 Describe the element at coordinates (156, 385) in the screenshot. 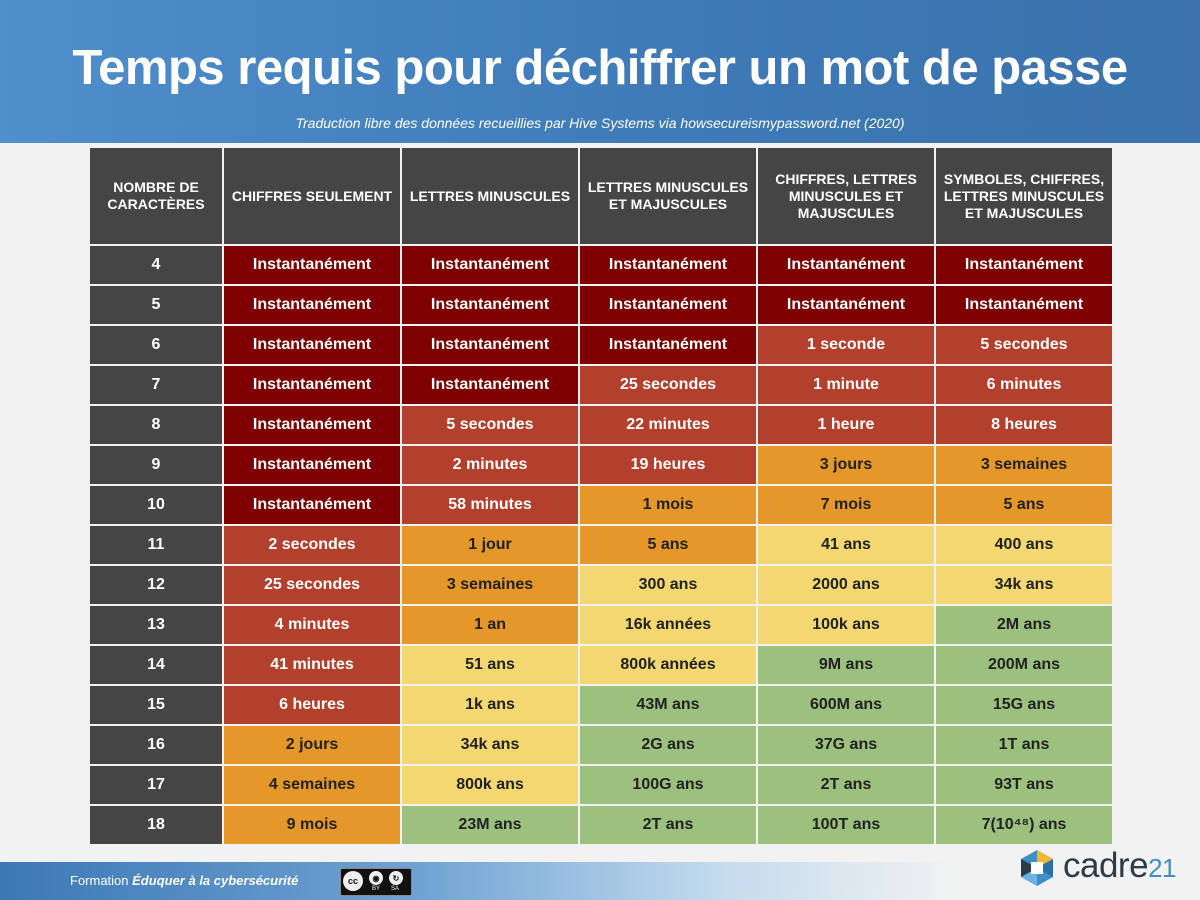

I see `row-length-label: 7` at that location.